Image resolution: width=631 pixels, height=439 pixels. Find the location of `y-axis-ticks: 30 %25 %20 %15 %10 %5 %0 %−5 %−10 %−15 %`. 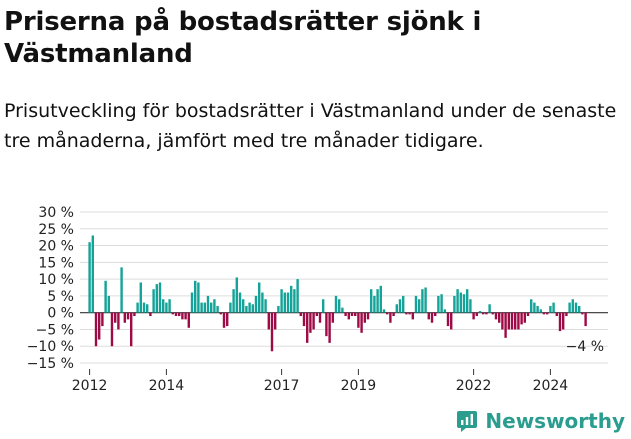

y-axis-ticks: 30 %25 %20 %15 %10 %5 %0 %−5 %−10 %−15 % is located at coordinates (50, 288).